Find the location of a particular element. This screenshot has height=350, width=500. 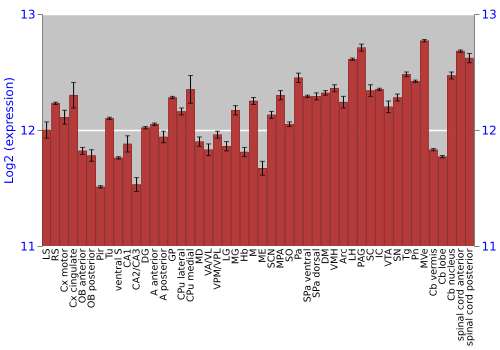

y2-tick-label: 13 is located at coordinates (489, 15).